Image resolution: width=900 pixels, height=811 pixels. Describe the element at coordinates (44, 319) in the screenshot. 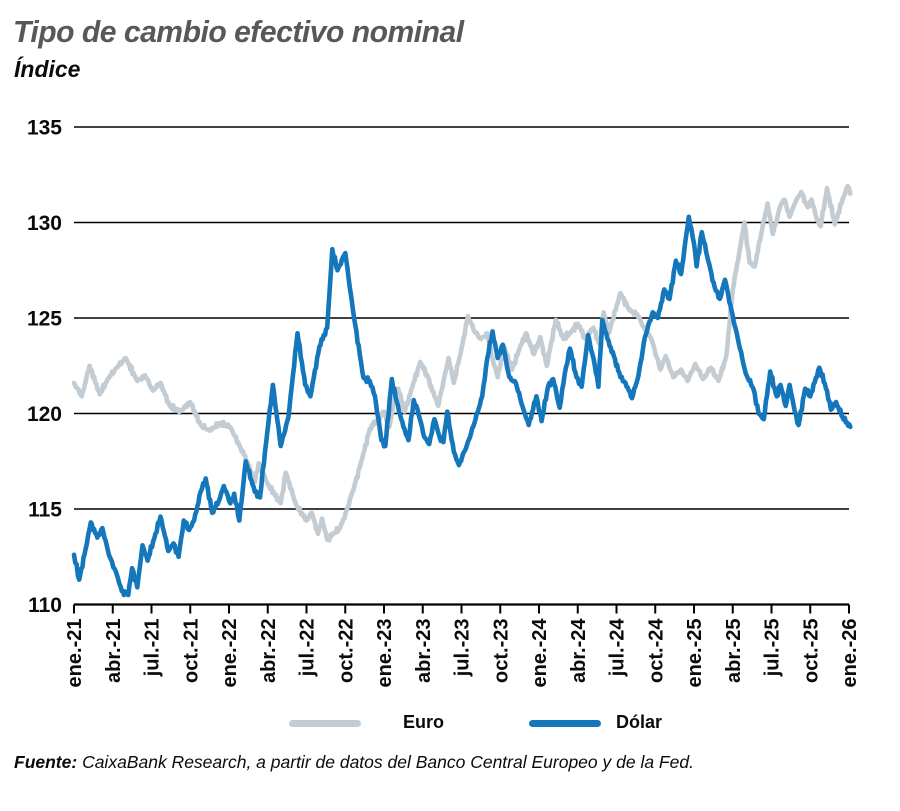

I see `y-tick-label: 125` at that location.